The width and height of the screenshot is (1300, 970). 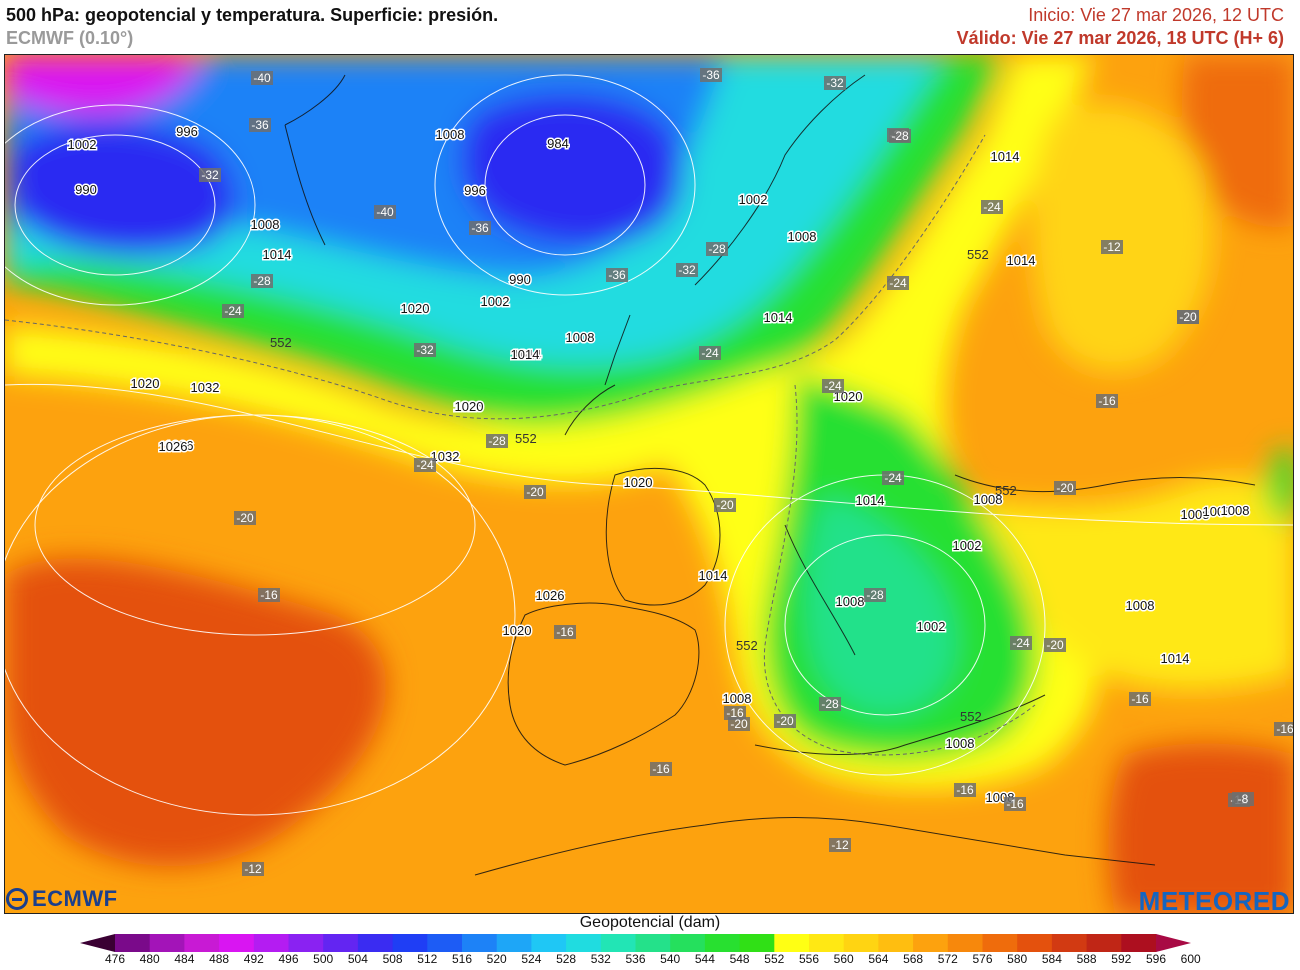 I want to click on colorbar-tick-label: 560, so click(x=843, y=959).